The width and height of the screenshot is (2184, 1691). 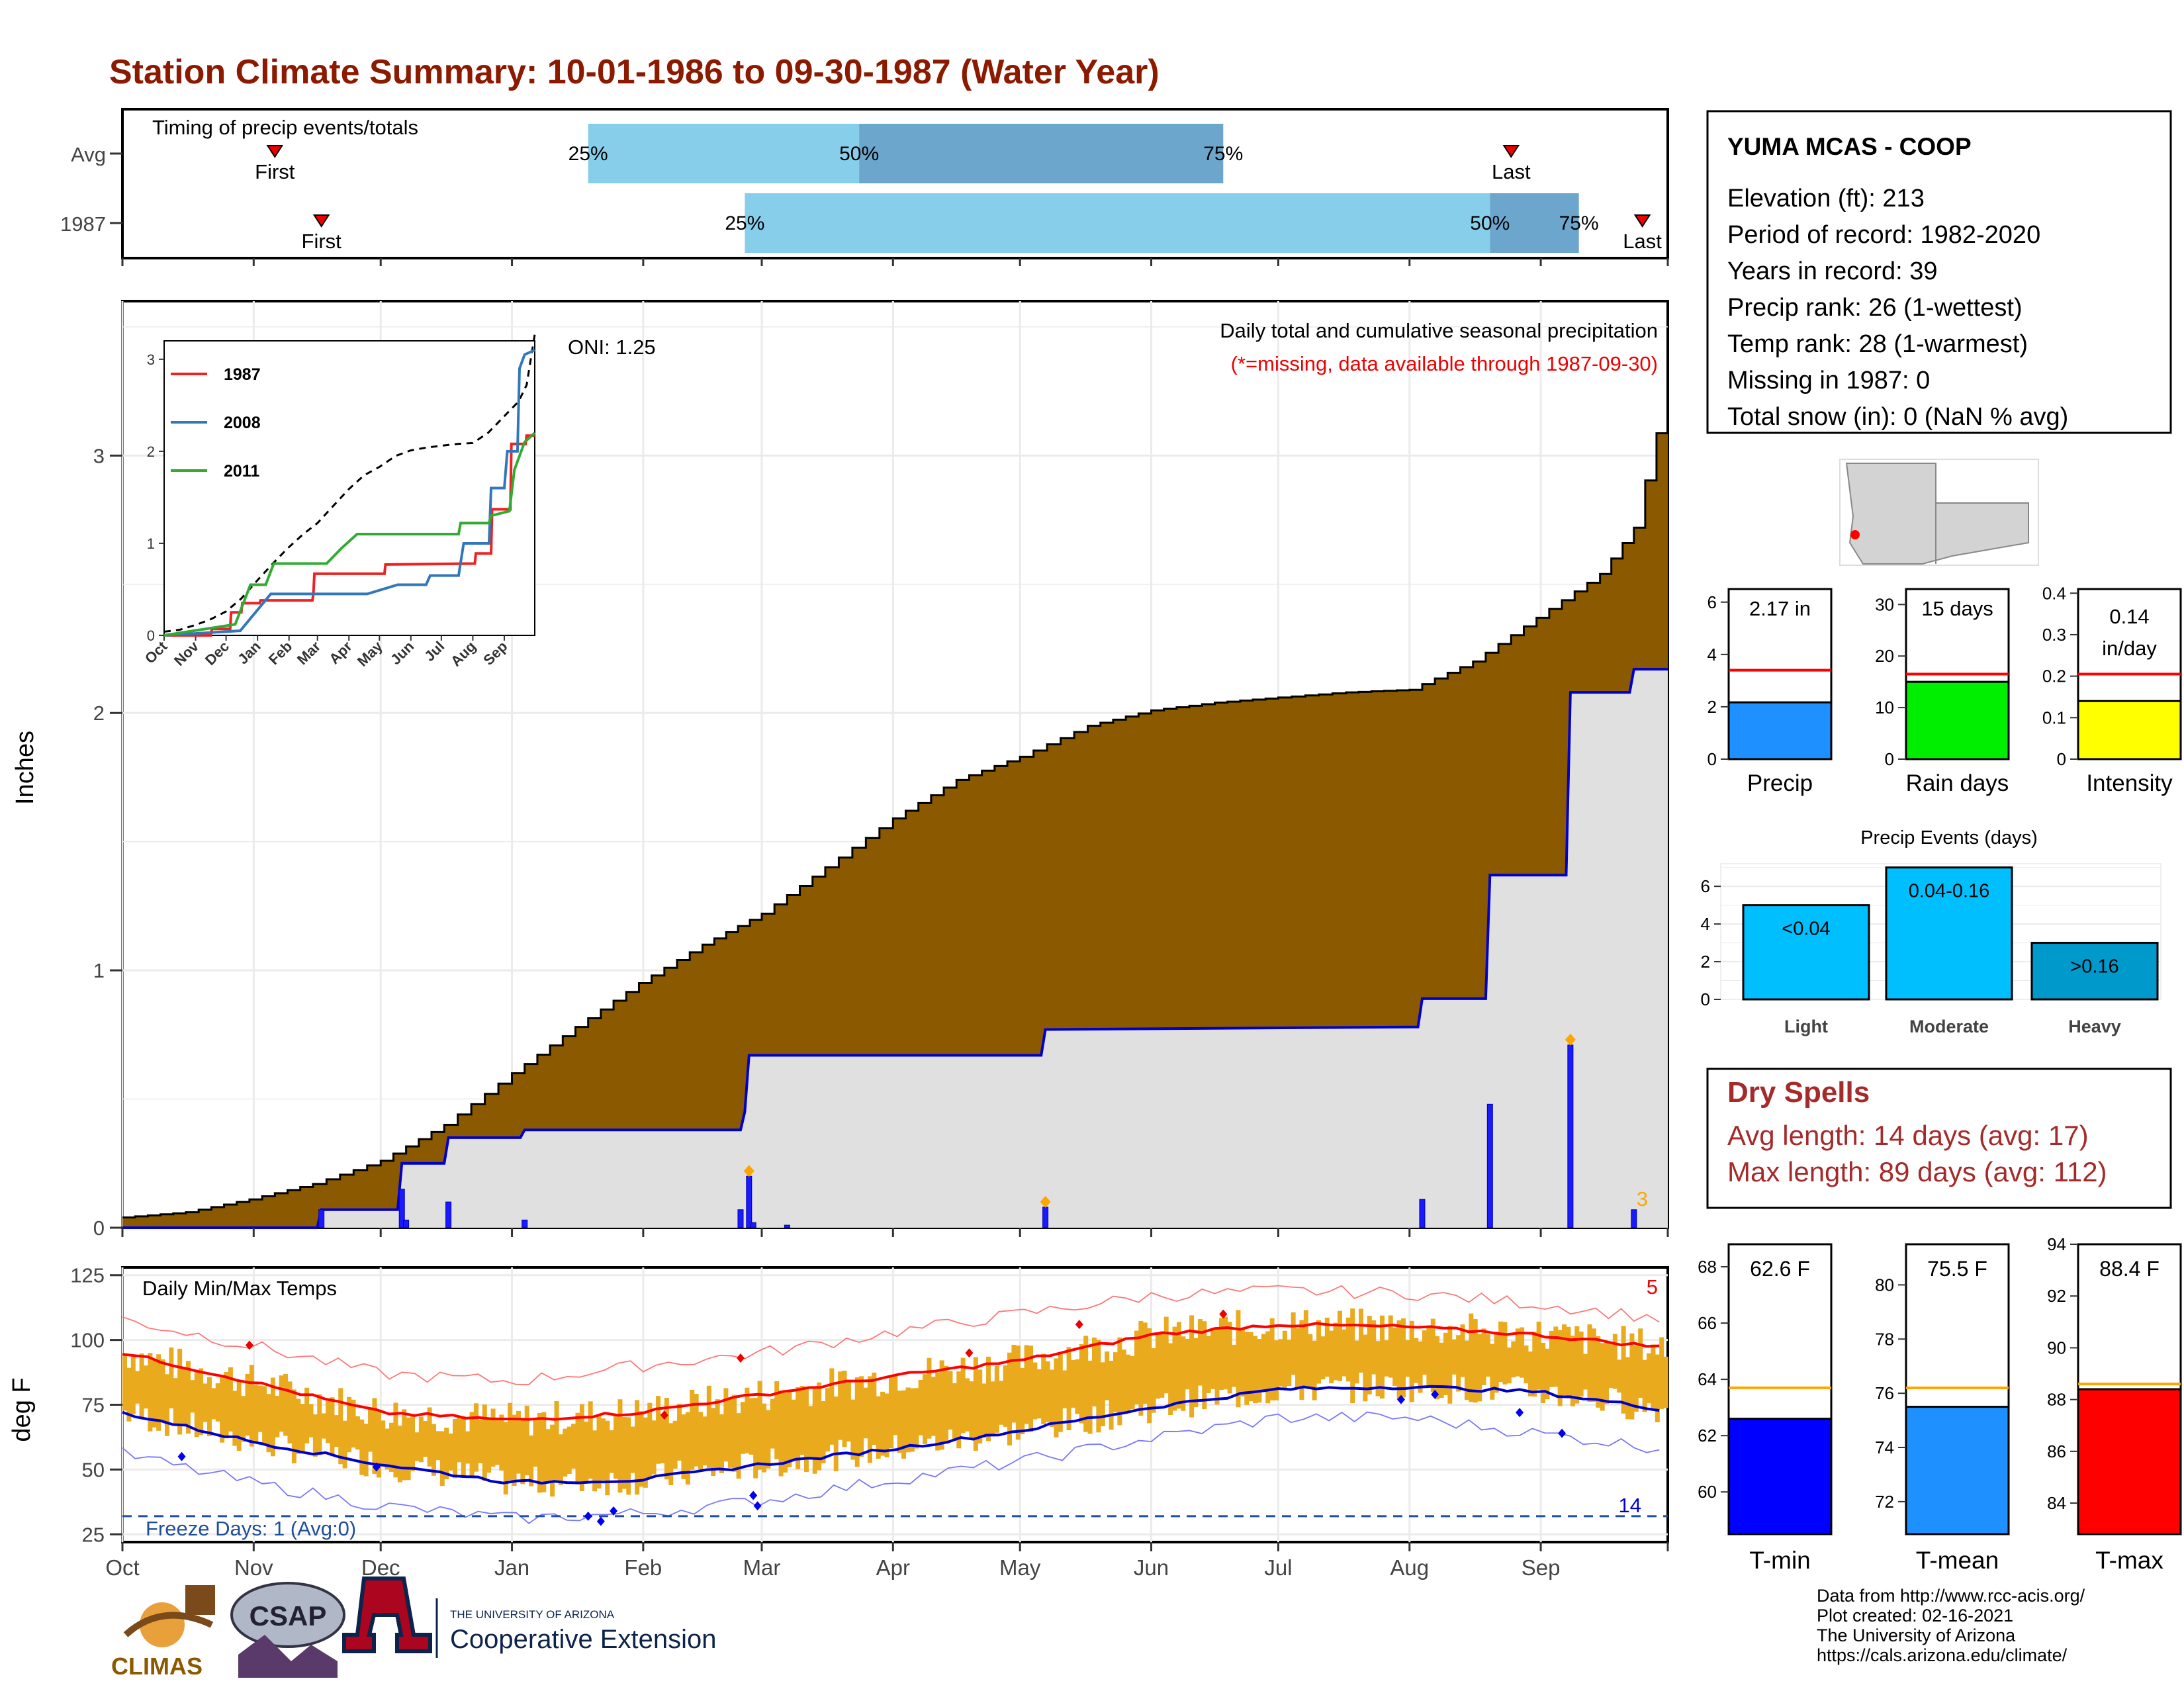 What do you see at coordinates (2129, 1462) in the screenshot?
I see `temp-gauge-value-bar` at bounding box center [2129, 1462].